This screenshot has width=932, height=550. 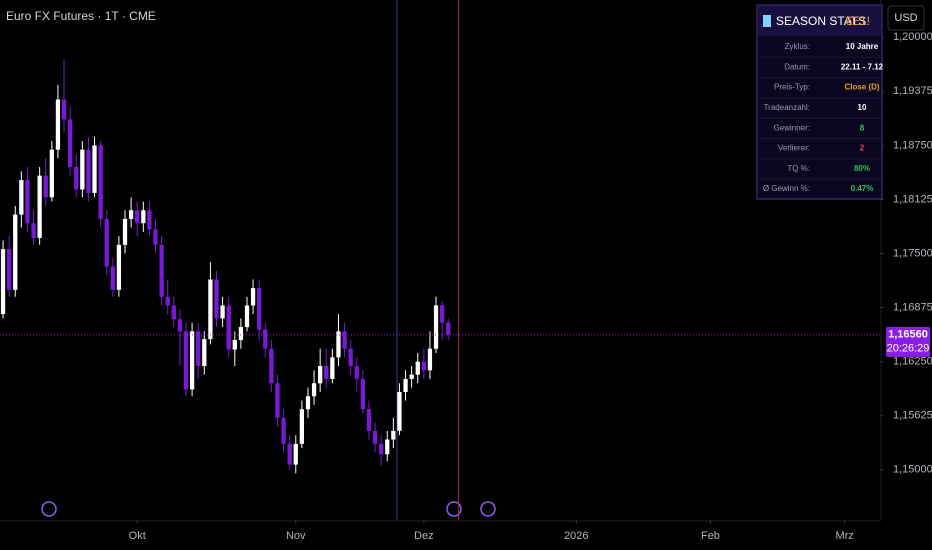 I want to click on stat-value: 80%, so click(x=862, y=168).